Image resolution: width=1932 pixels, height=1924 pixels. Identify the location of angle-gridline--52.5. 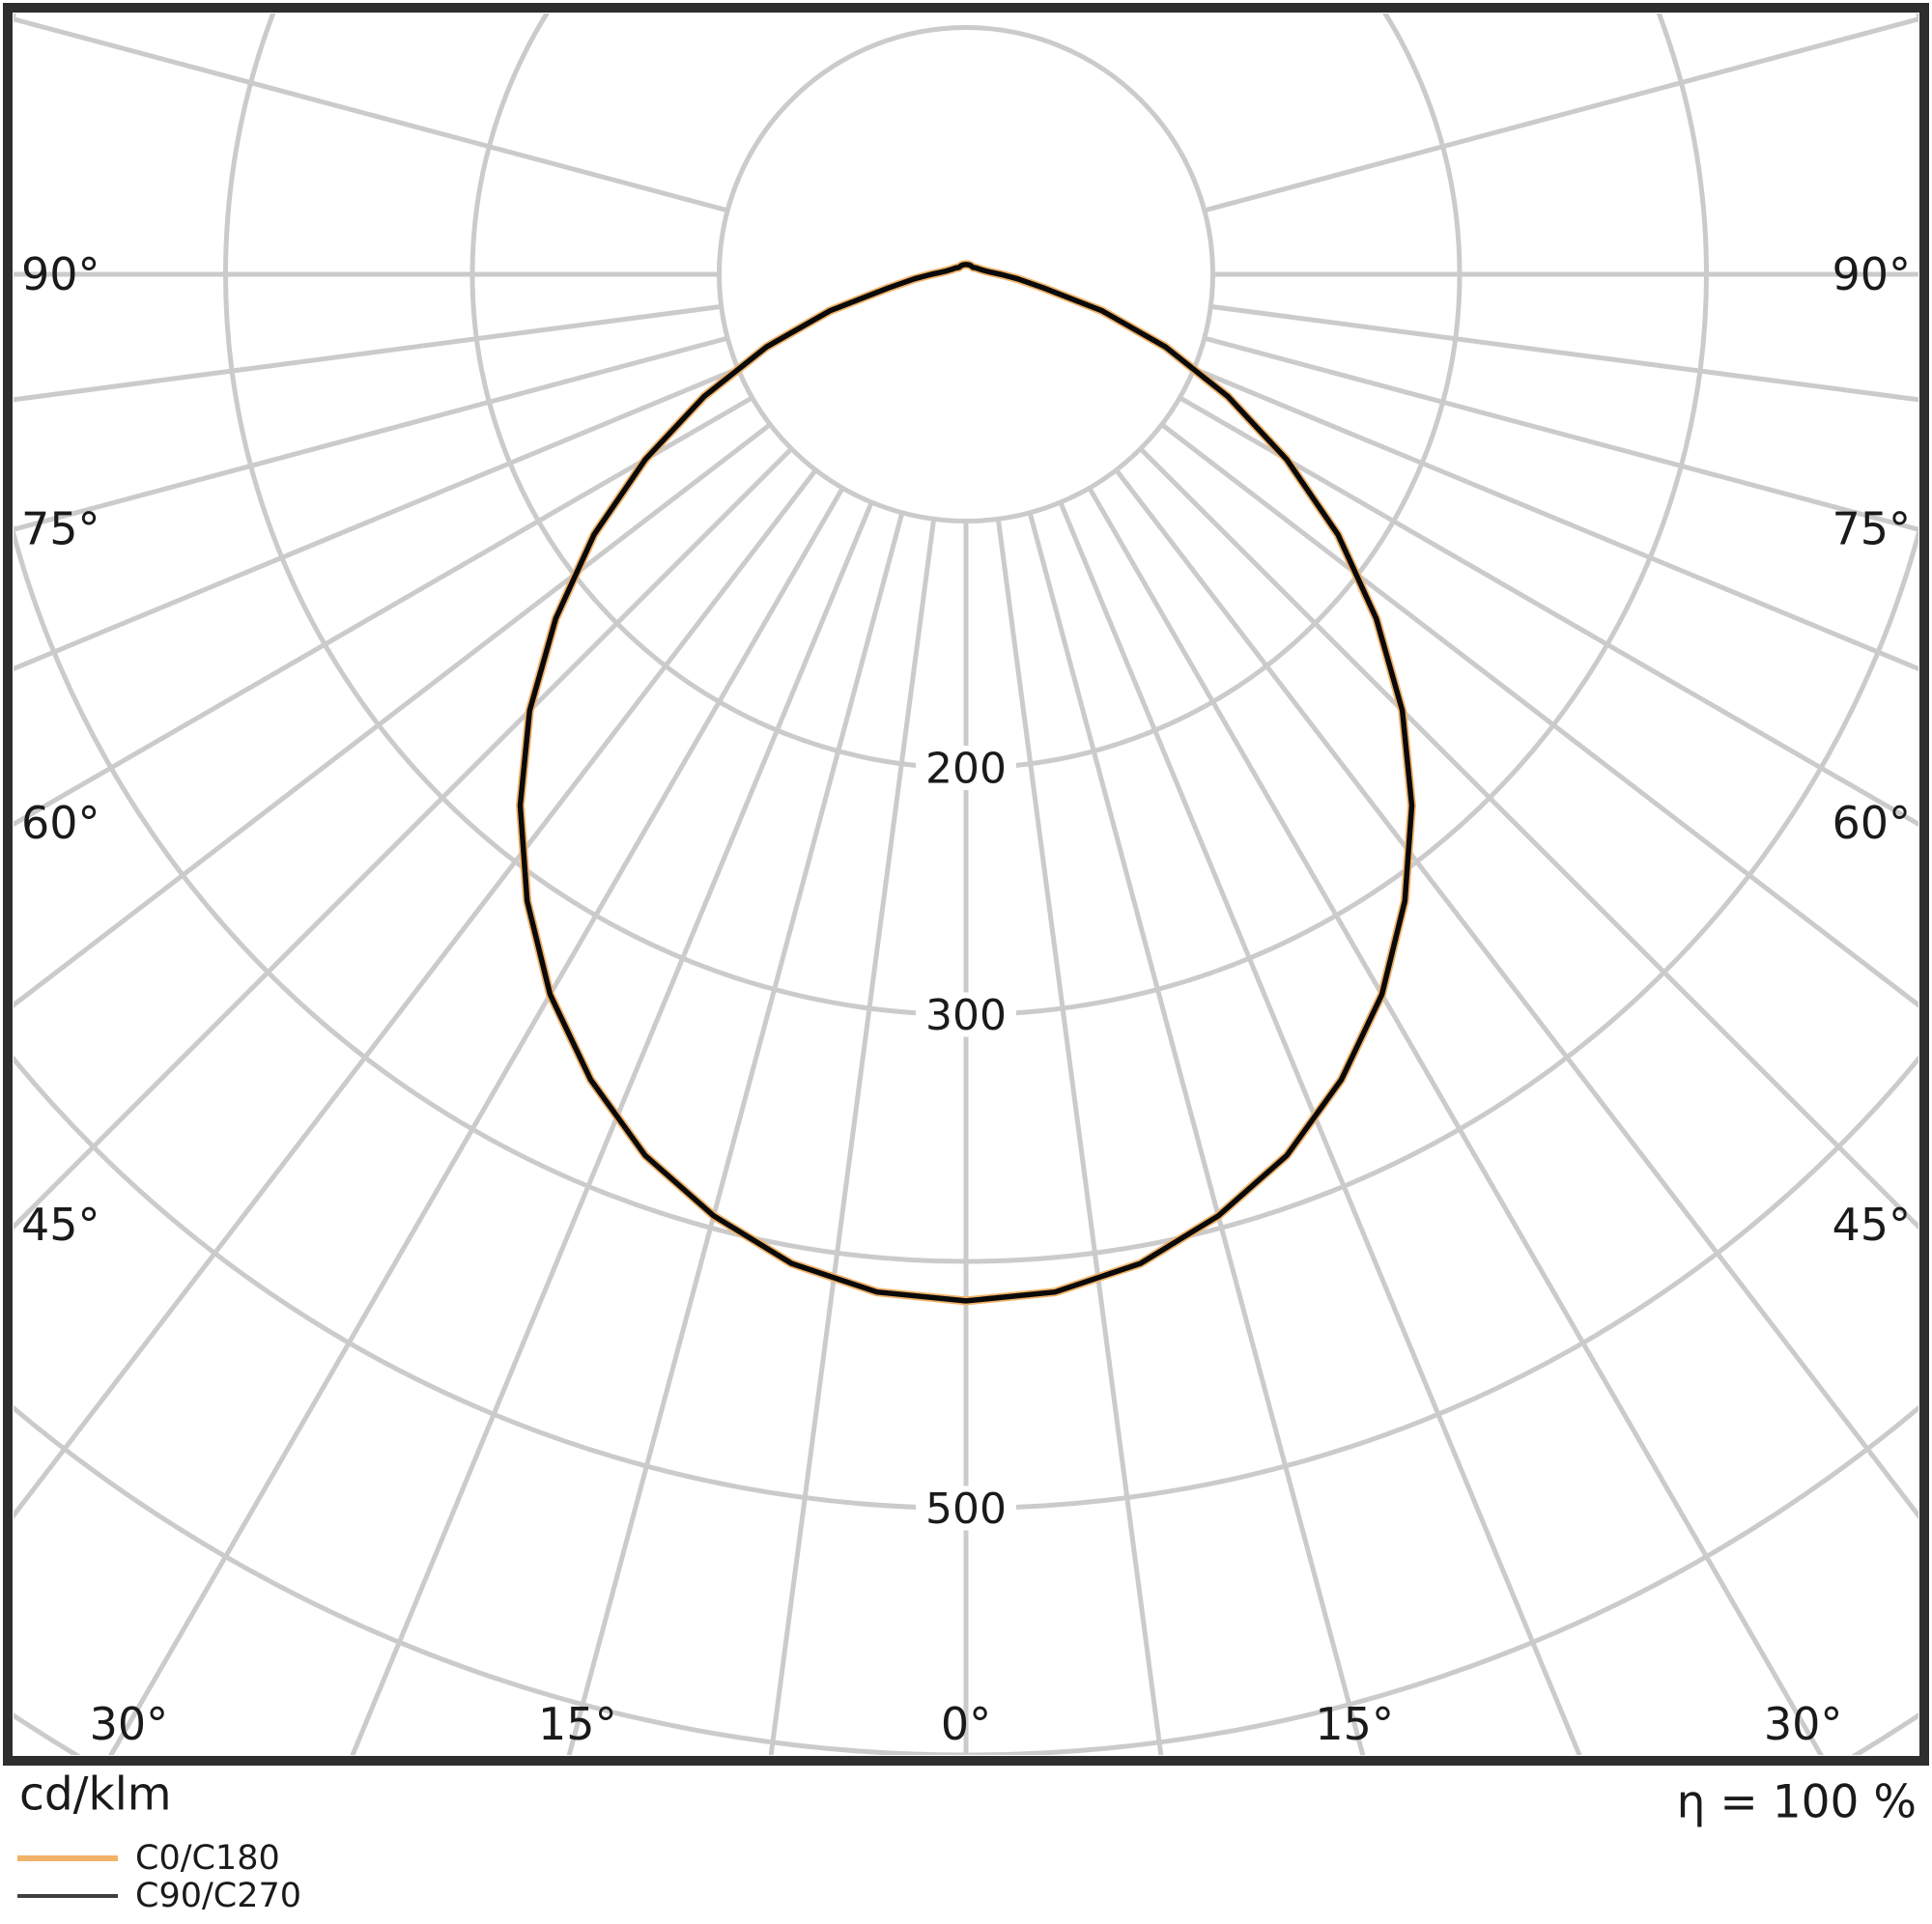
(393, 715).